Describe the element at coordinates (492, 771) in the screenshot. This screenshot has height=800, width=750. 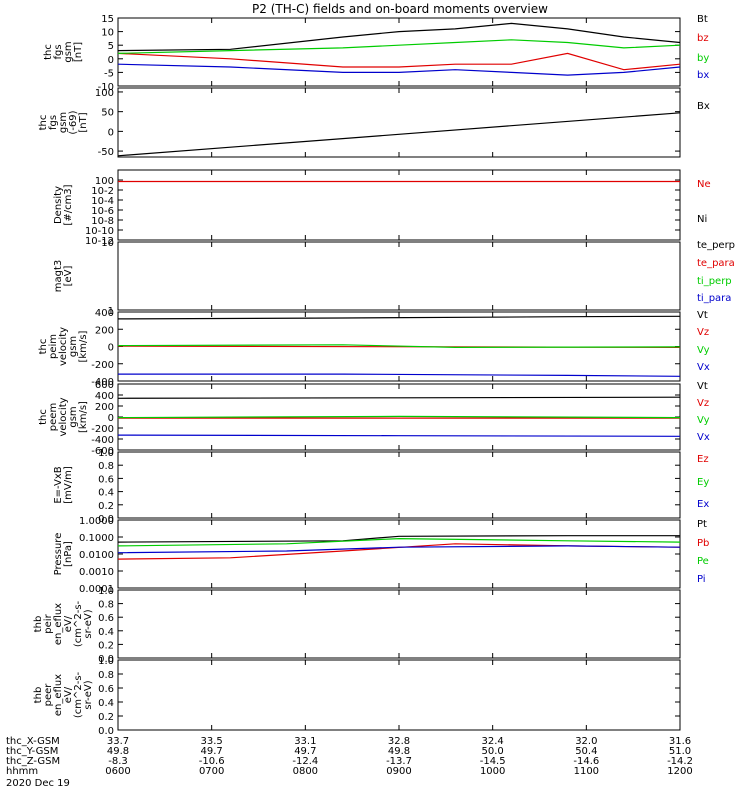
I see `x-tick-label: 1000` at that location.